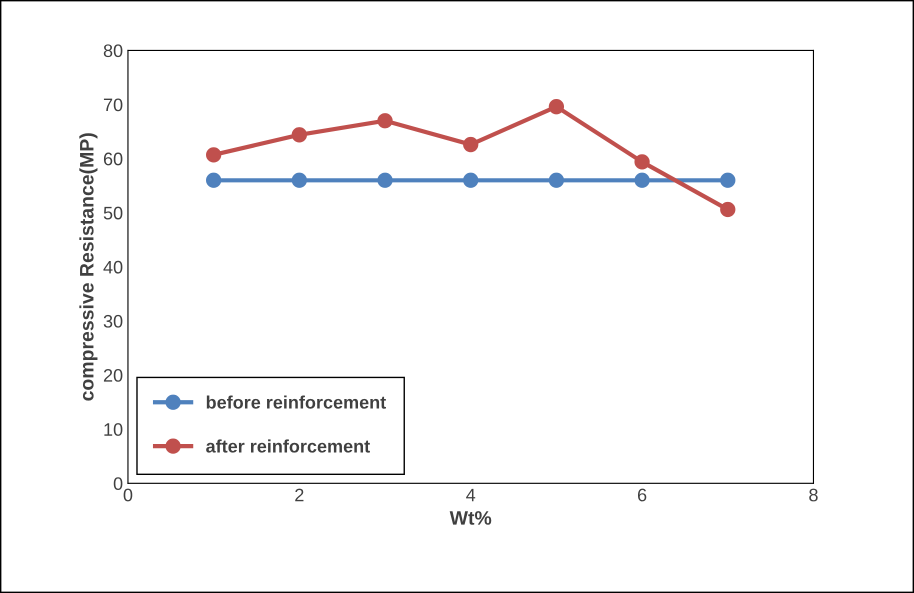  Describe the element at coordinates (296, 402) in the screenshot. I see `legend-label: before reinforcement` at that location.